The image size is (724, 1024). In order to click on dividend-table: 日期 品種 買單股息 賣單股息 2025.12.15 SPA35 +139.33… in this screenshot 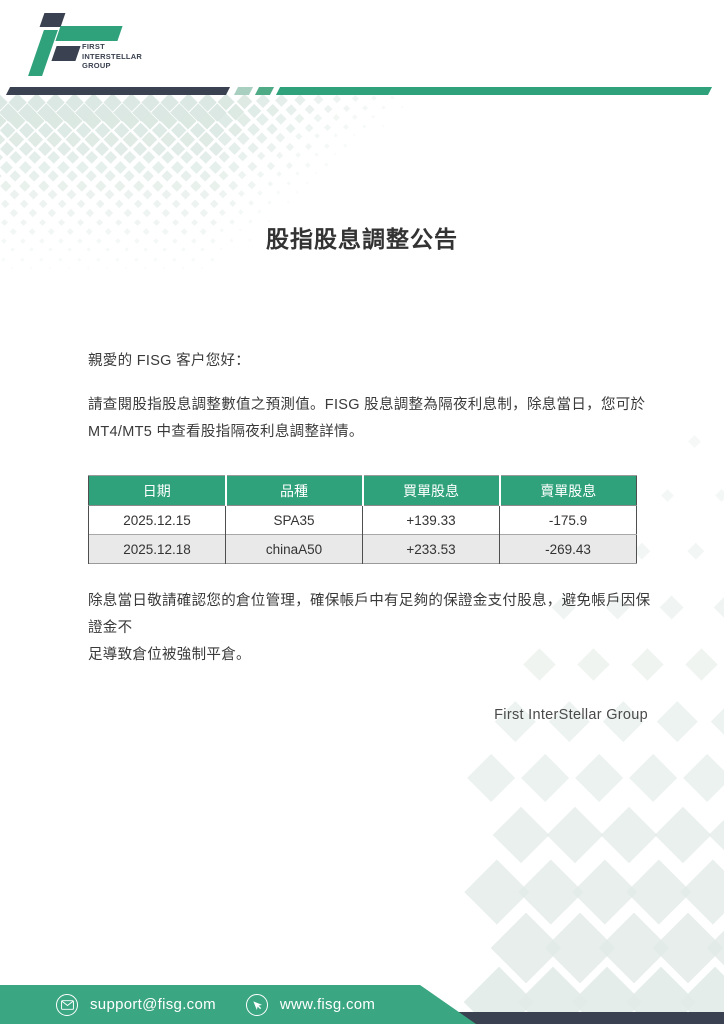, I will do `click(362, 519)`.